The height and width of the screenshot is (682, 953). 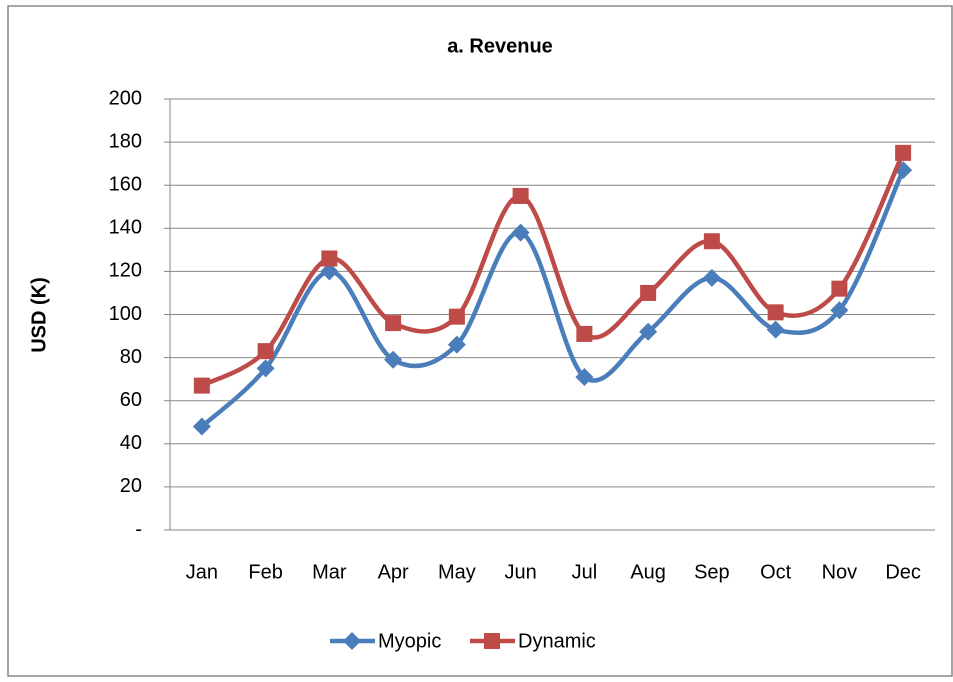 I want to click on x-tick-label: Jan, so click(x=202, y=572).